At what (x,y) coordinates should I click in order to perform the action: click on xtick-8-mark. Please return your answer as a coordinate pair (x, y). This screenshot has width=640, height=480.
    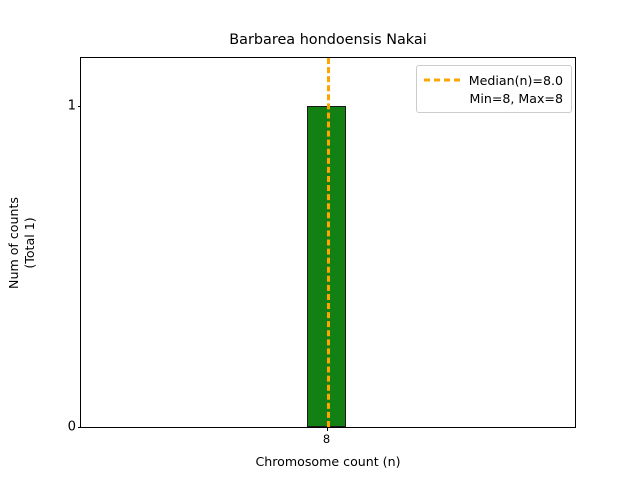
    Looking at the image, I should click on (327, 429).